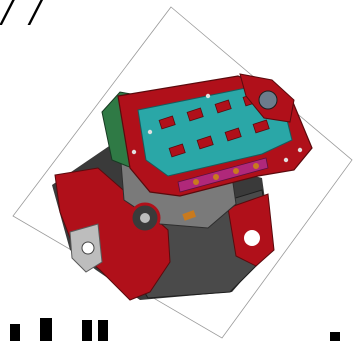 The image size is (357, 341). What do you see at coordinates (178, 329) in the screenshot?
I see `cropped-bottom-text` at bounding box center [178, 329].